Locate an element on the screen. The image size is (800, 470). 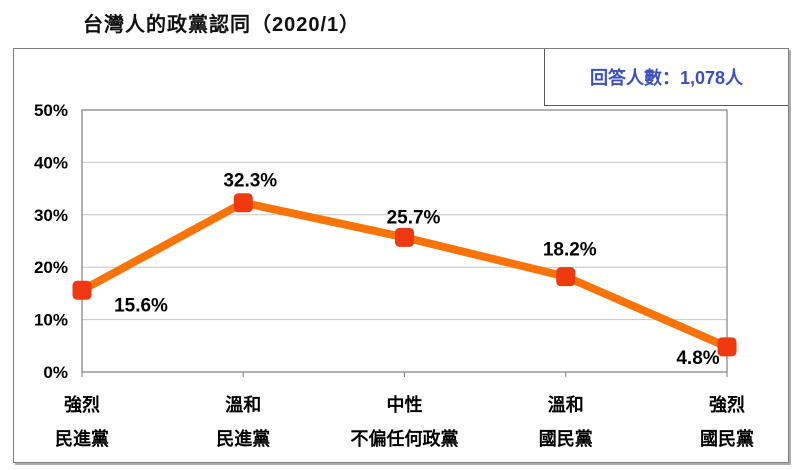
y-axis-label: 30% is located at coordinates (51, 215).